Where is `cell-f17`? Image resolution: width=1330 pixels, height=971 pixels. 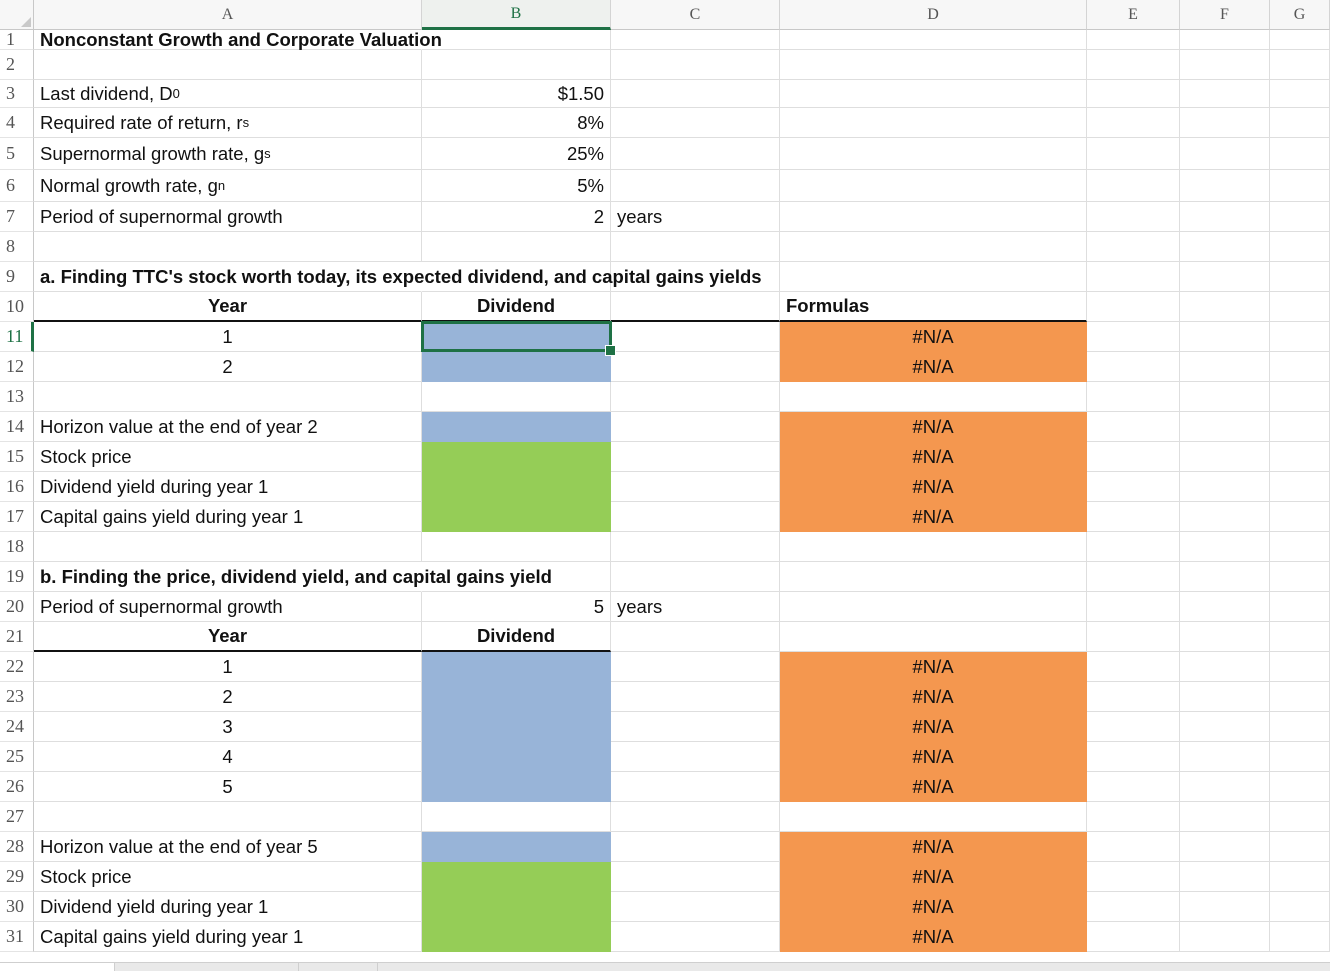 cell-f17 is located at coordinates (1225, 517).